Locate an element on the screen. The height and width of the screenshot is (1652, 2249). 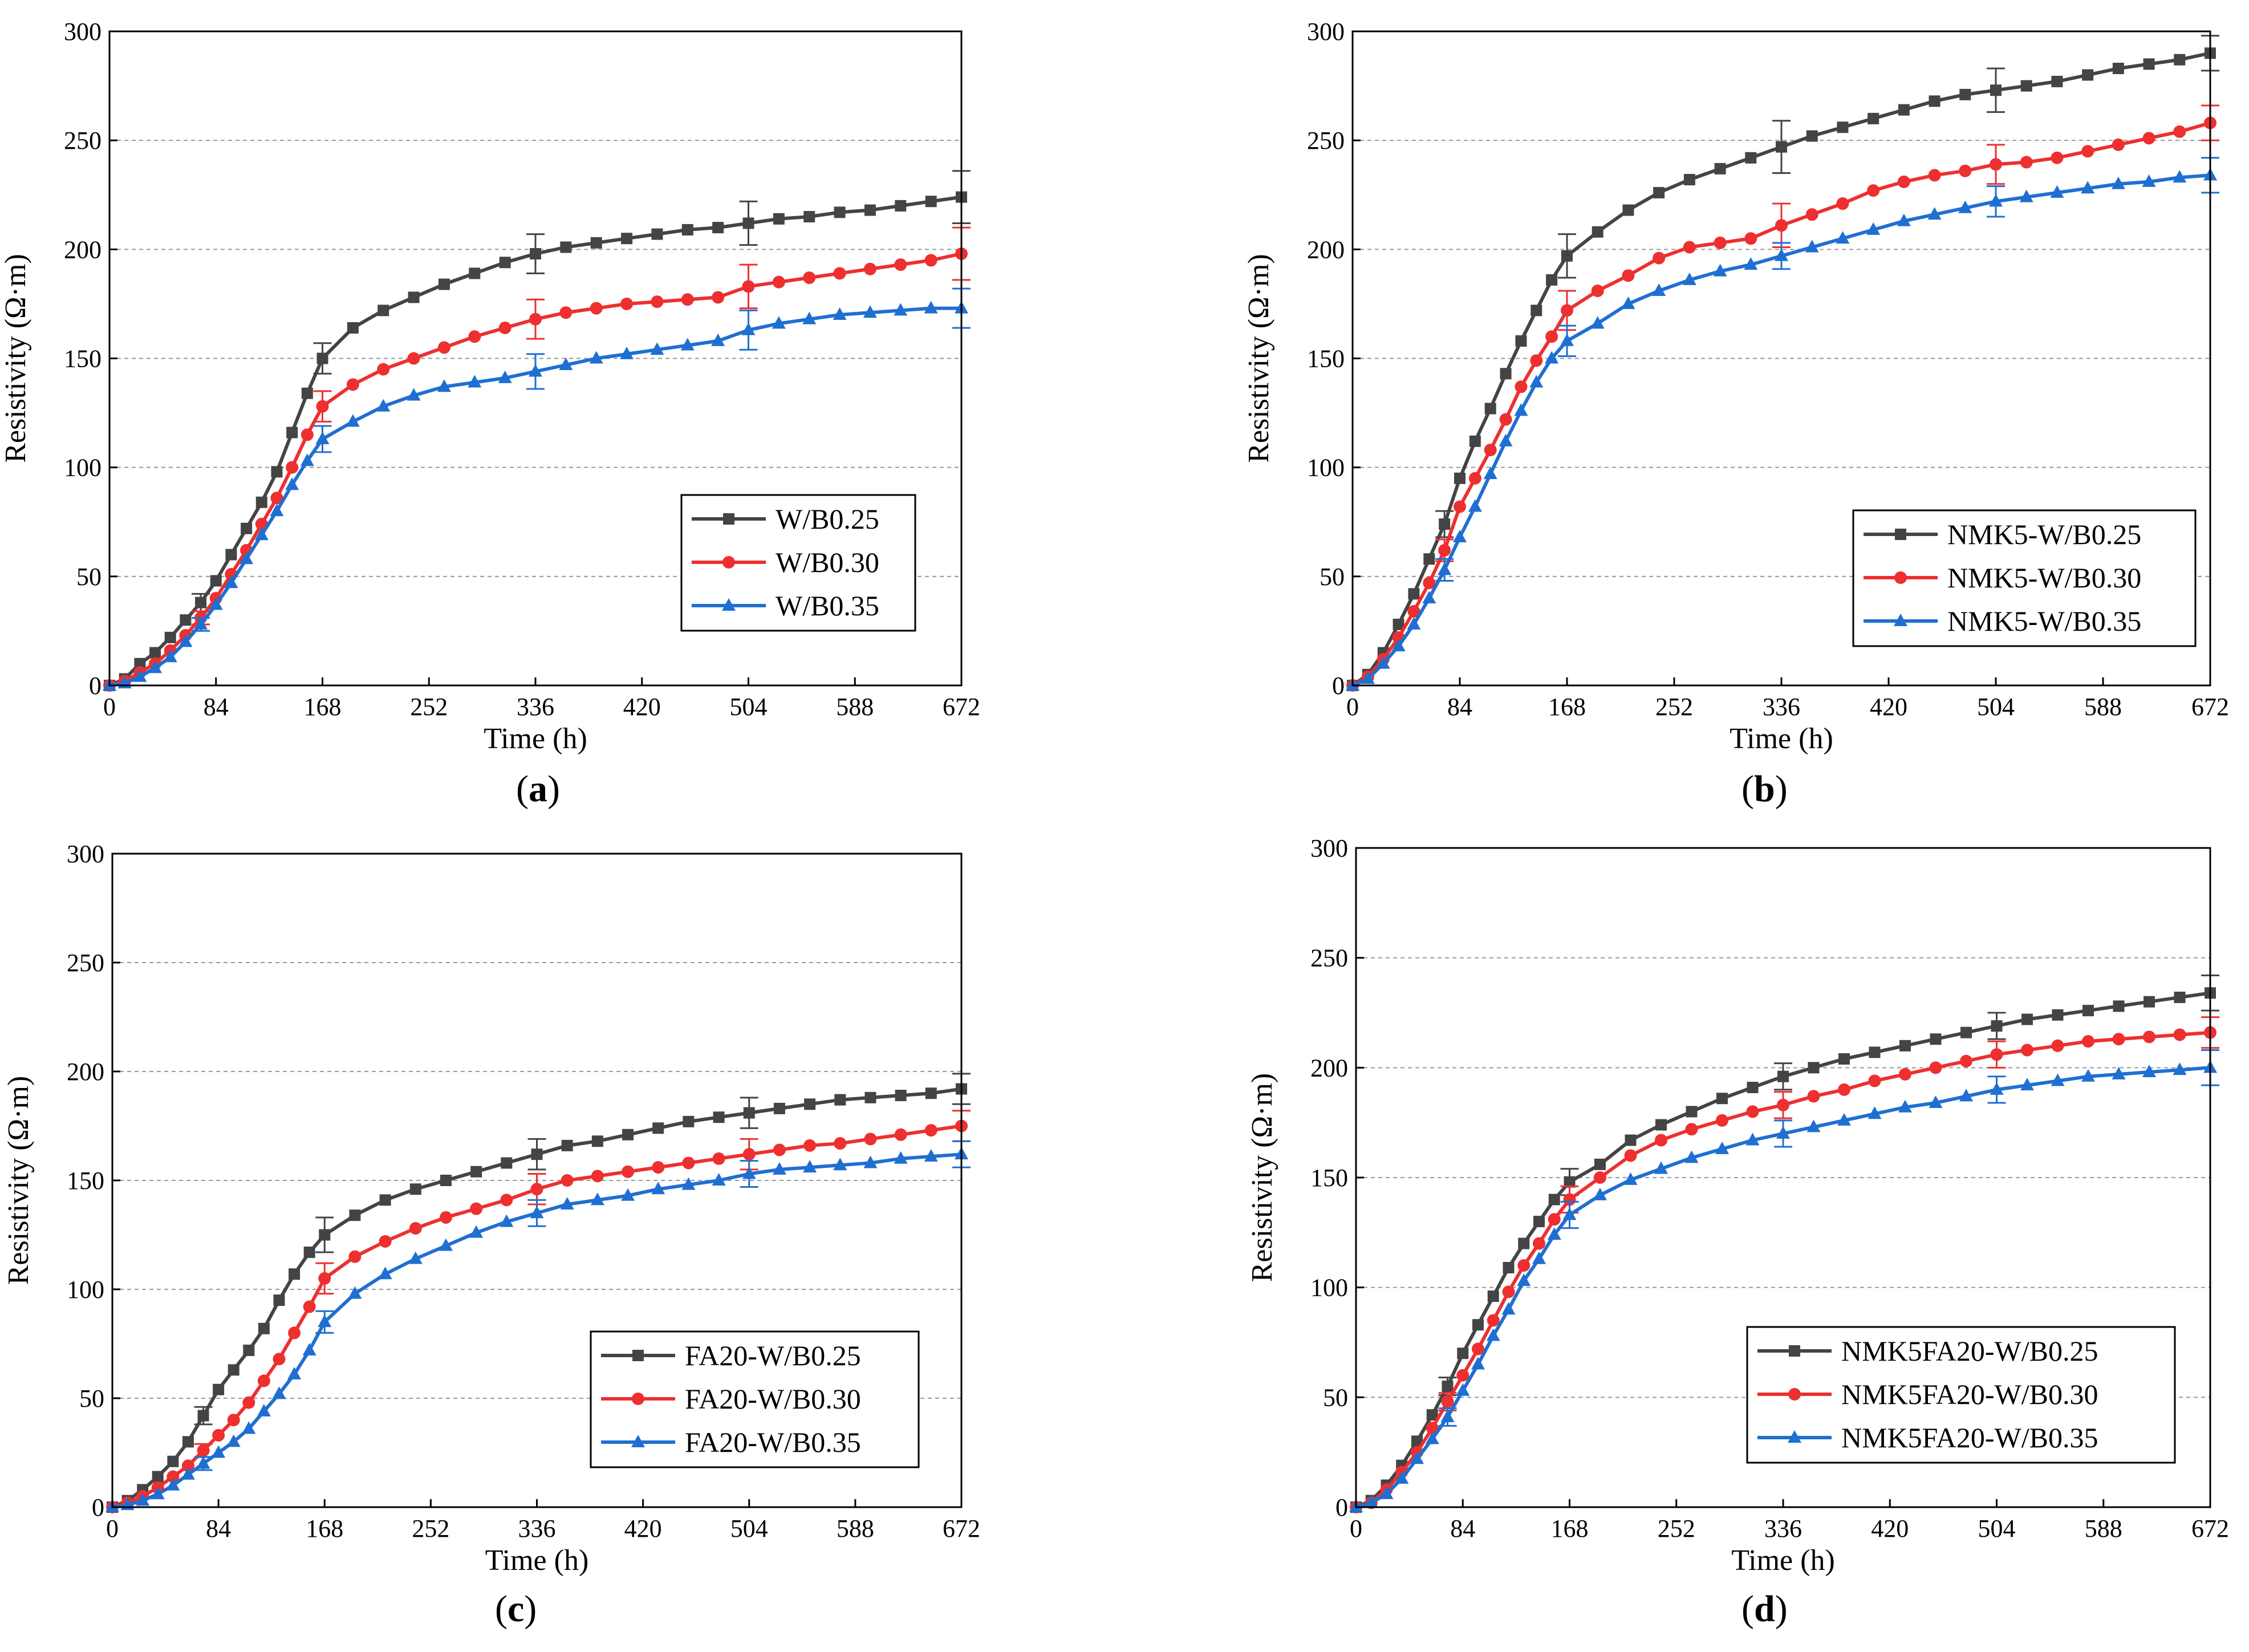
panel-label-letter: c is located at coordinates (516, 1609).